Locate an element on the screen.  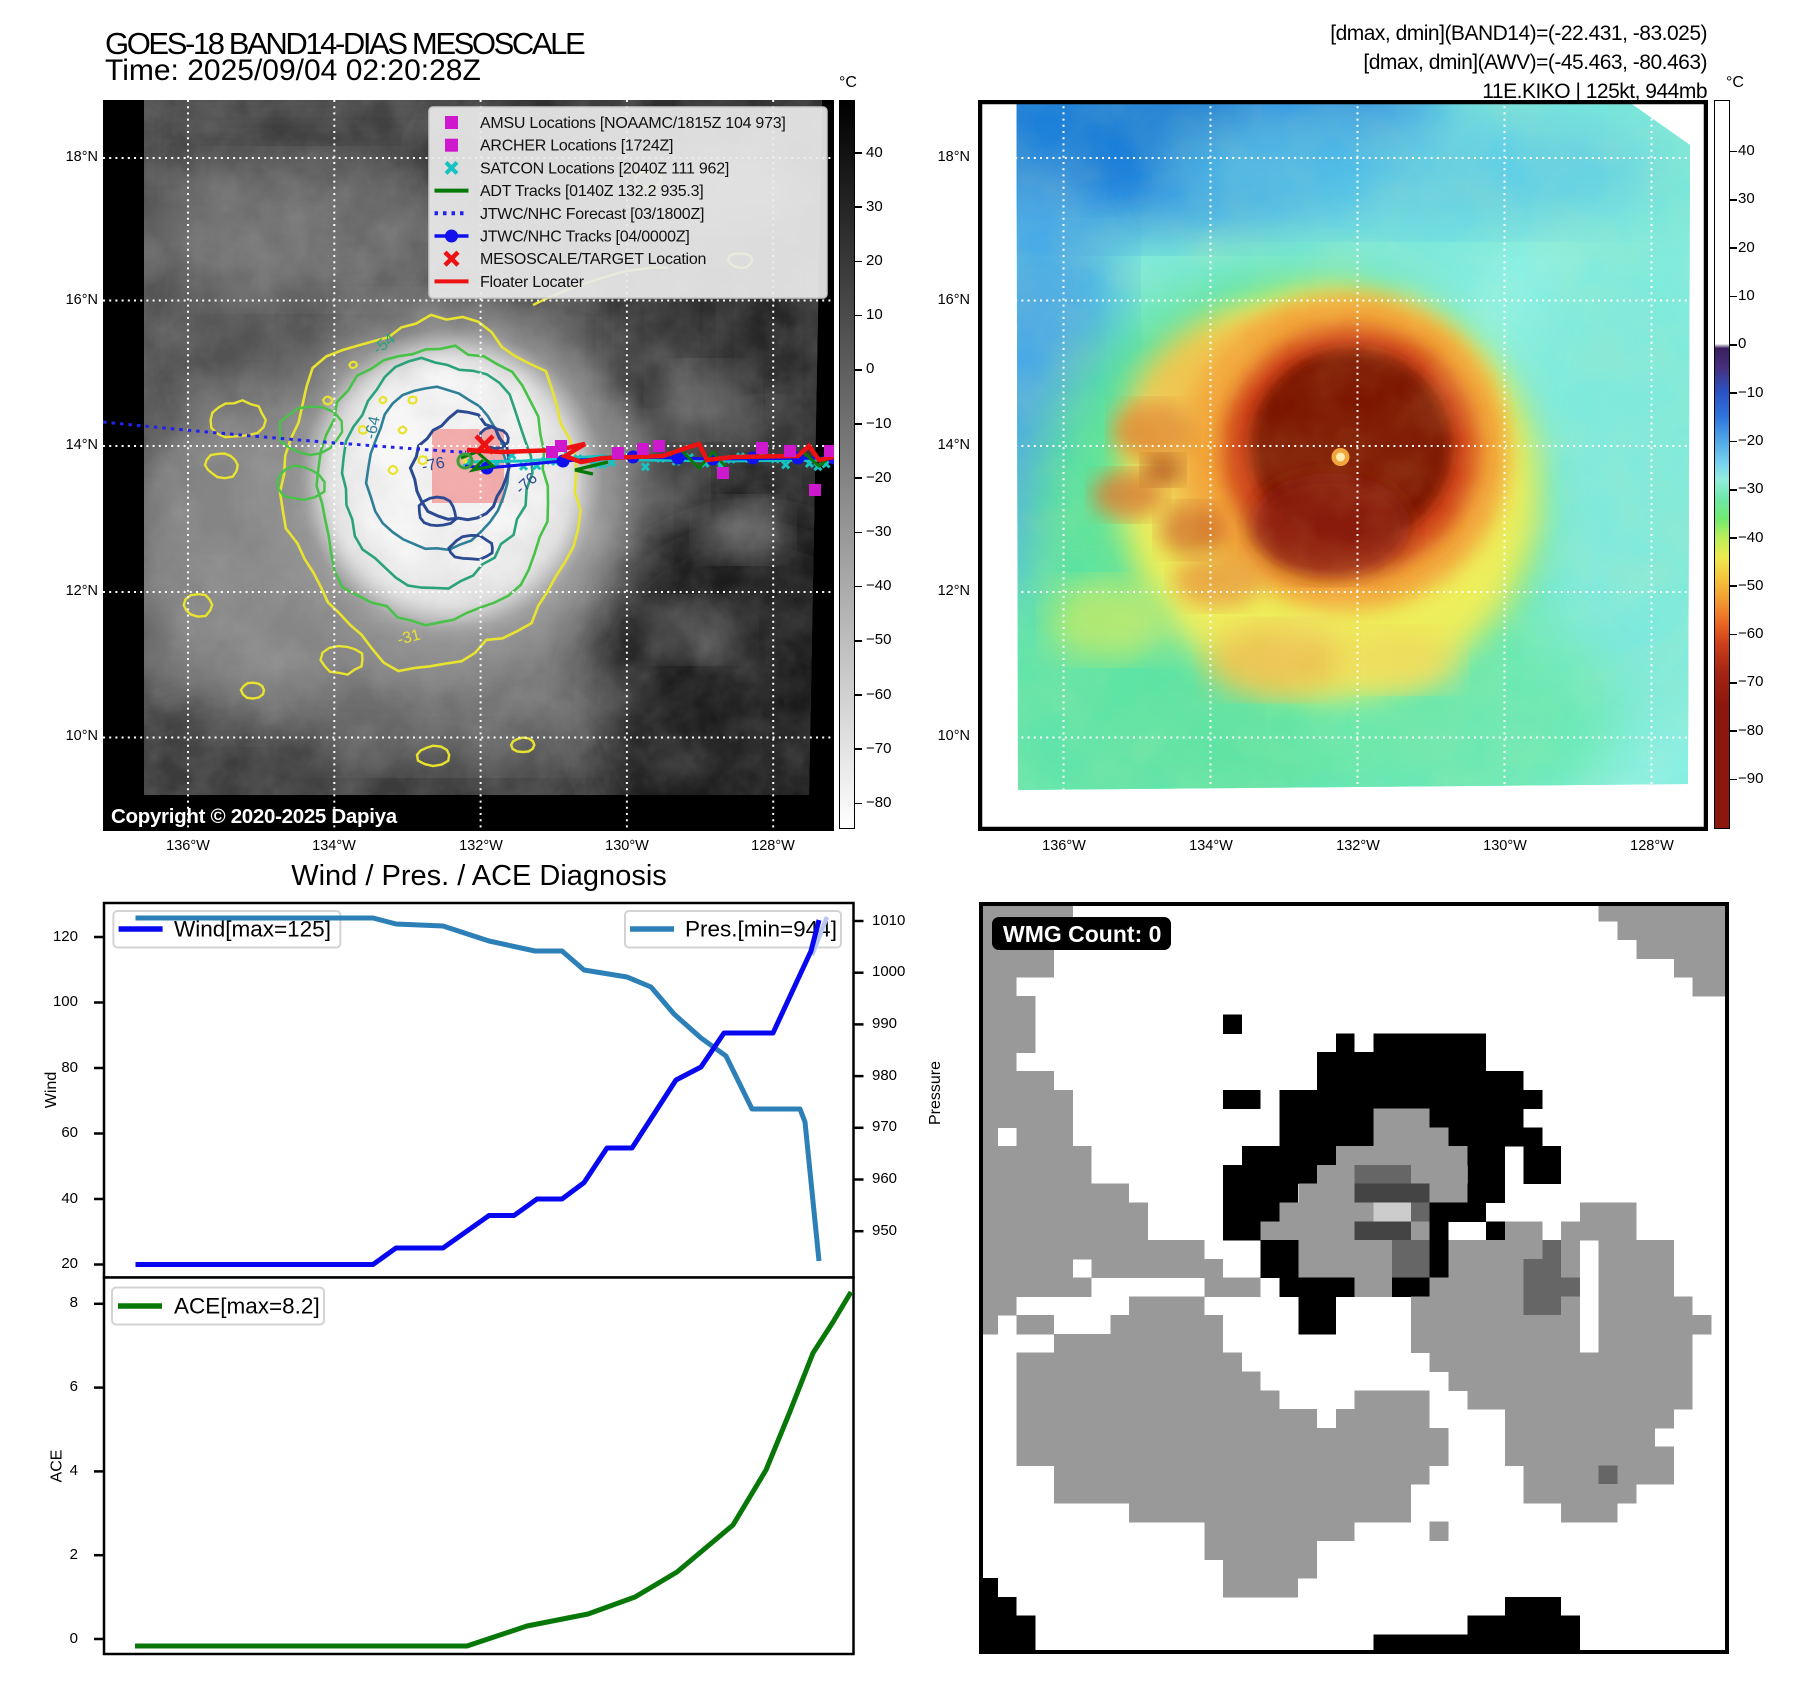
svg-text: WMG Count: 0 is located at coordinates (1082, 934).